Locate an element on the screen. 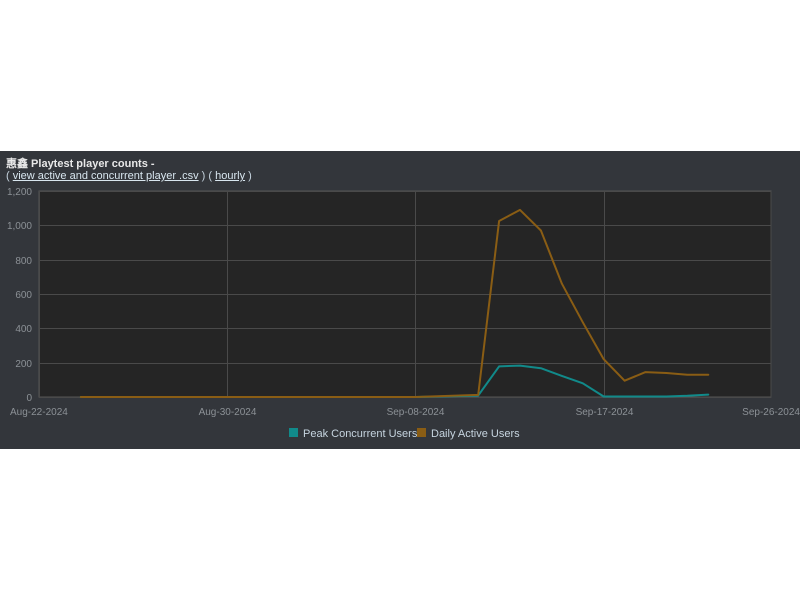 The height and width of the screenshot is (600, 800). hourly-link: hourly is located at coordinates (230, 176).